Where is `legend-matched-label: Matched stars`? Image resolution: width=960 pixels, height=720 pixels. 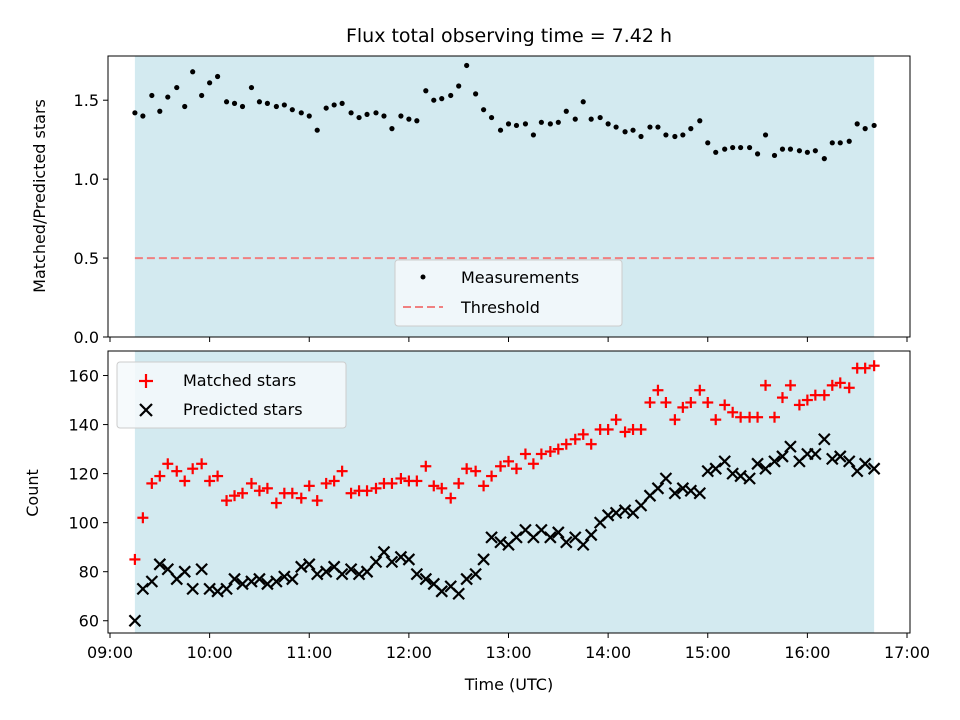 legend-matched-label: Matched stars is located at coordinates (239, 380).